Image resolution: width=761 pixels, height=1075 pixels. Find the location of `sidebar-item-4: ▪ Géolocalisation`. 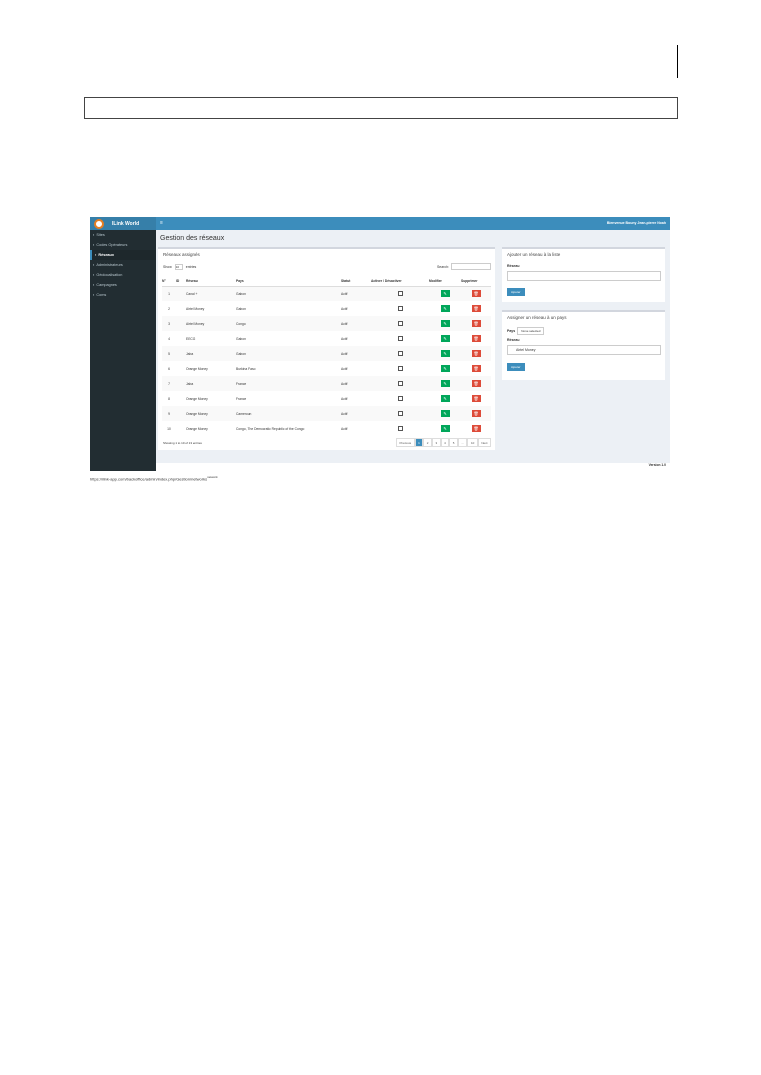

sidebar-item-4: ▪ Géolocalisation is located at coordinates (123, 275).